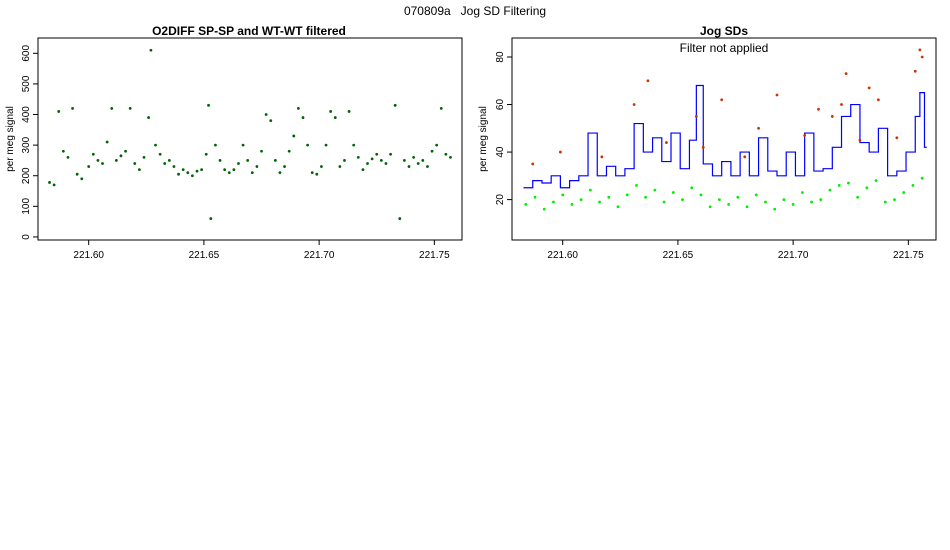 This screenshot has height=550, width=950. I want to click on right-y-axis-label: per meg signal, so click(483, 139).